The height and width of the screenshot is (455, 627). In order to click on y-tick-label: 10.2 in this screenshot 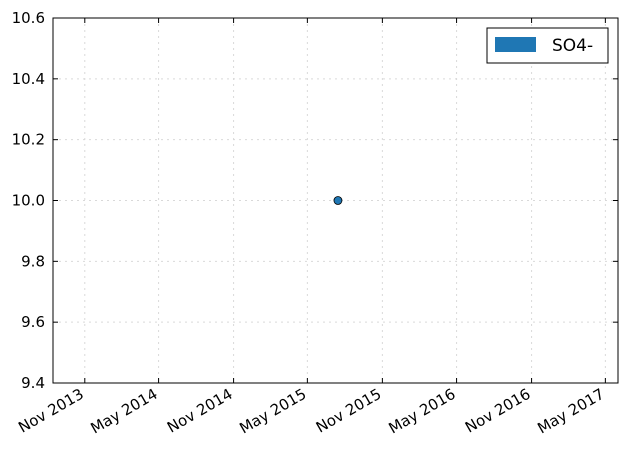, I will do `click(28, 140)`.